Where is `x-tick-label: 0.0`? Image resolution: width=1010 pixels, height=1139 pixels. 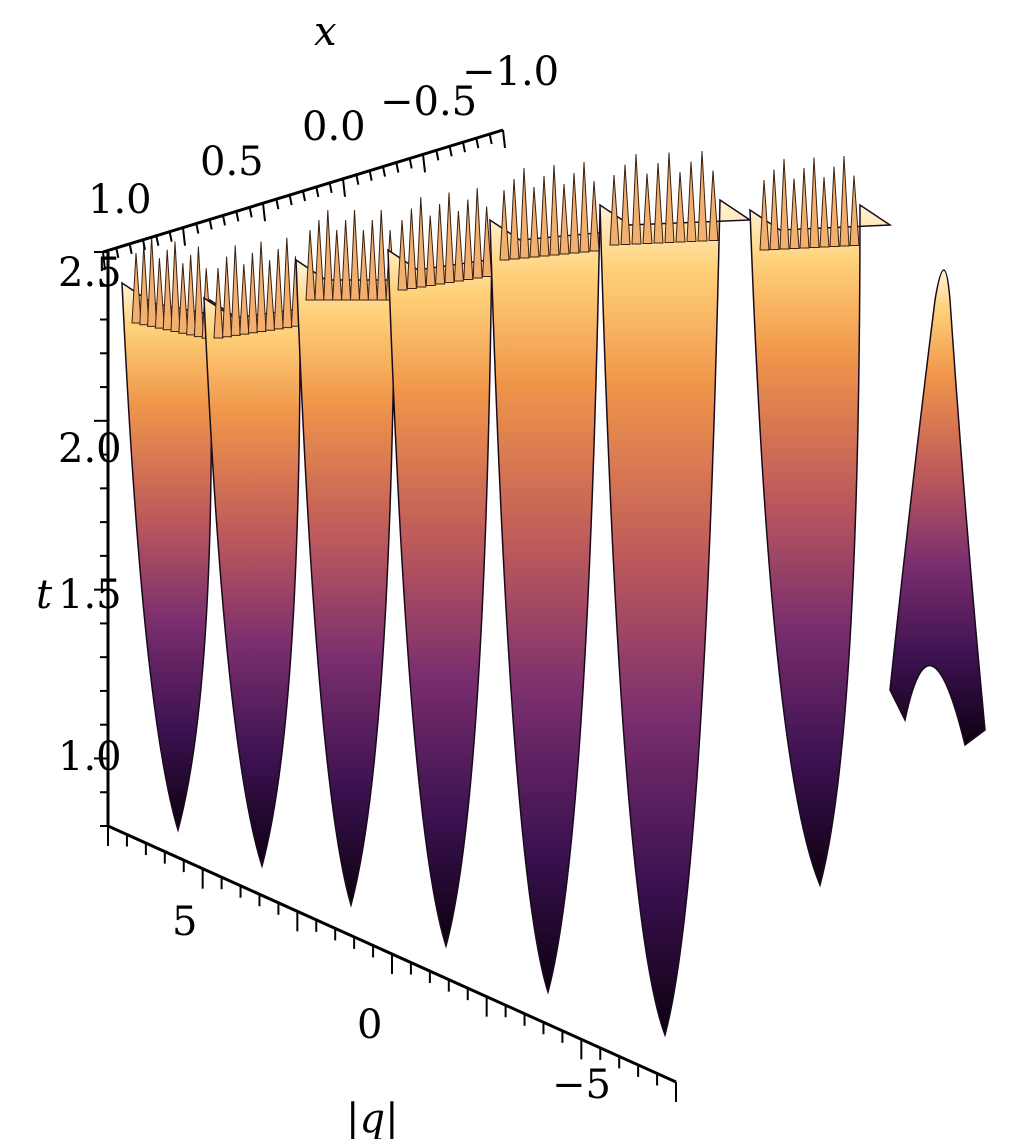 x-tick-label: 0.0 is located at coordinates (334, 127).